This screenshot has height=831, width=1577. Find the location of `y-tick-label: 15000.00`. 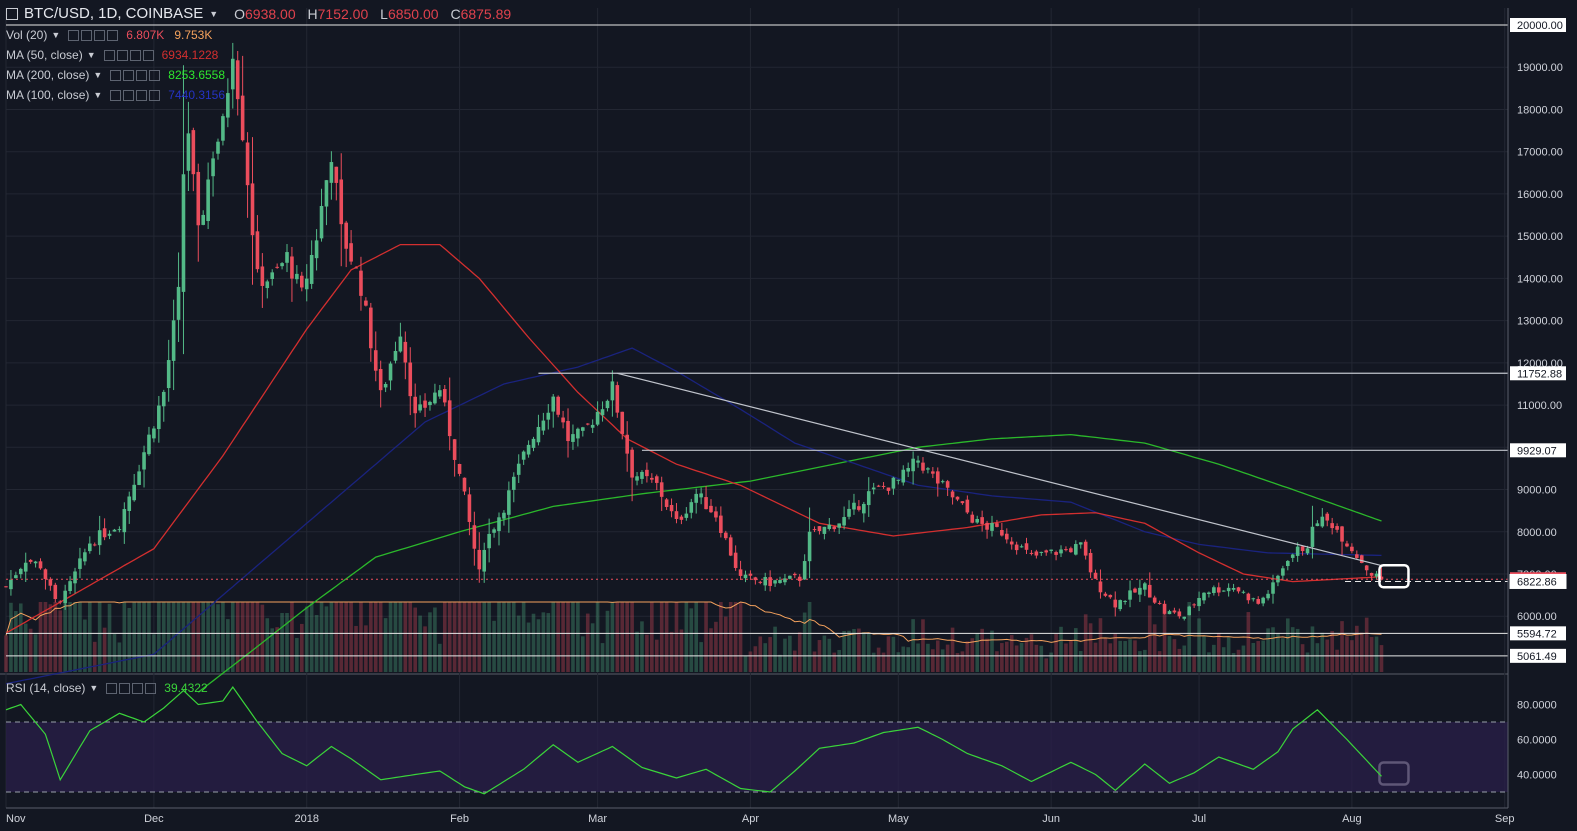

y-tick-label: 15000.00 is located at coordinates (1540, 237).